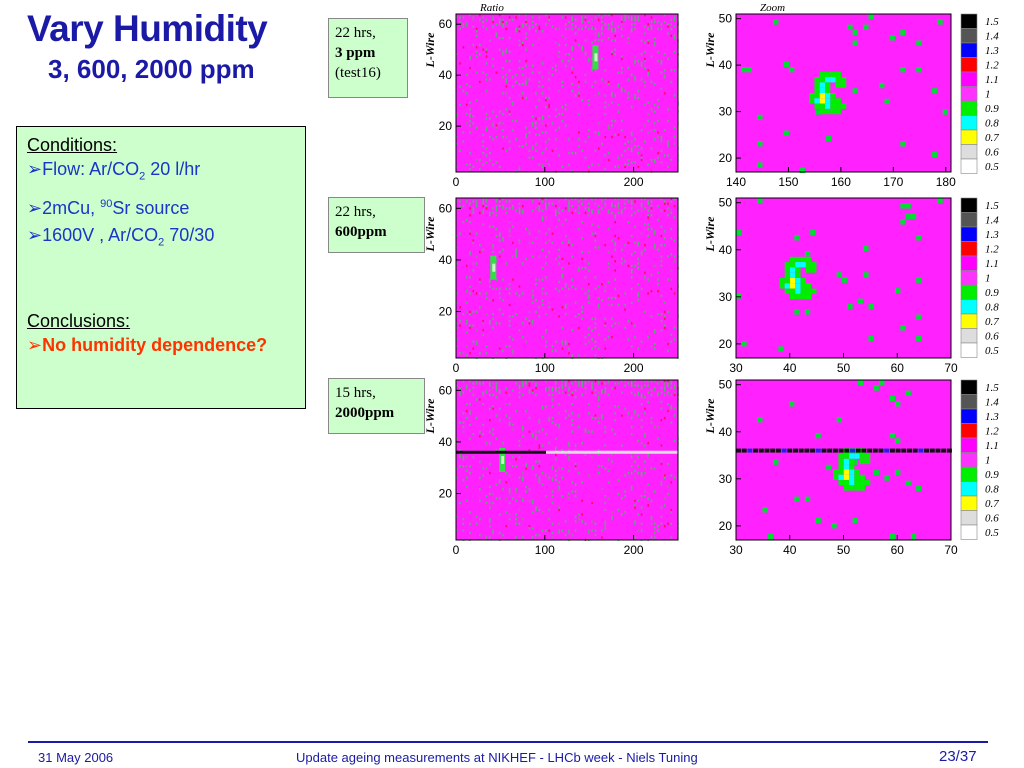 Image resolution: width=1024 pixels, height=768 pixels. Describe the element at coordinates (909, 450) in the screenshot. I see `dark-wire-line` at that location.